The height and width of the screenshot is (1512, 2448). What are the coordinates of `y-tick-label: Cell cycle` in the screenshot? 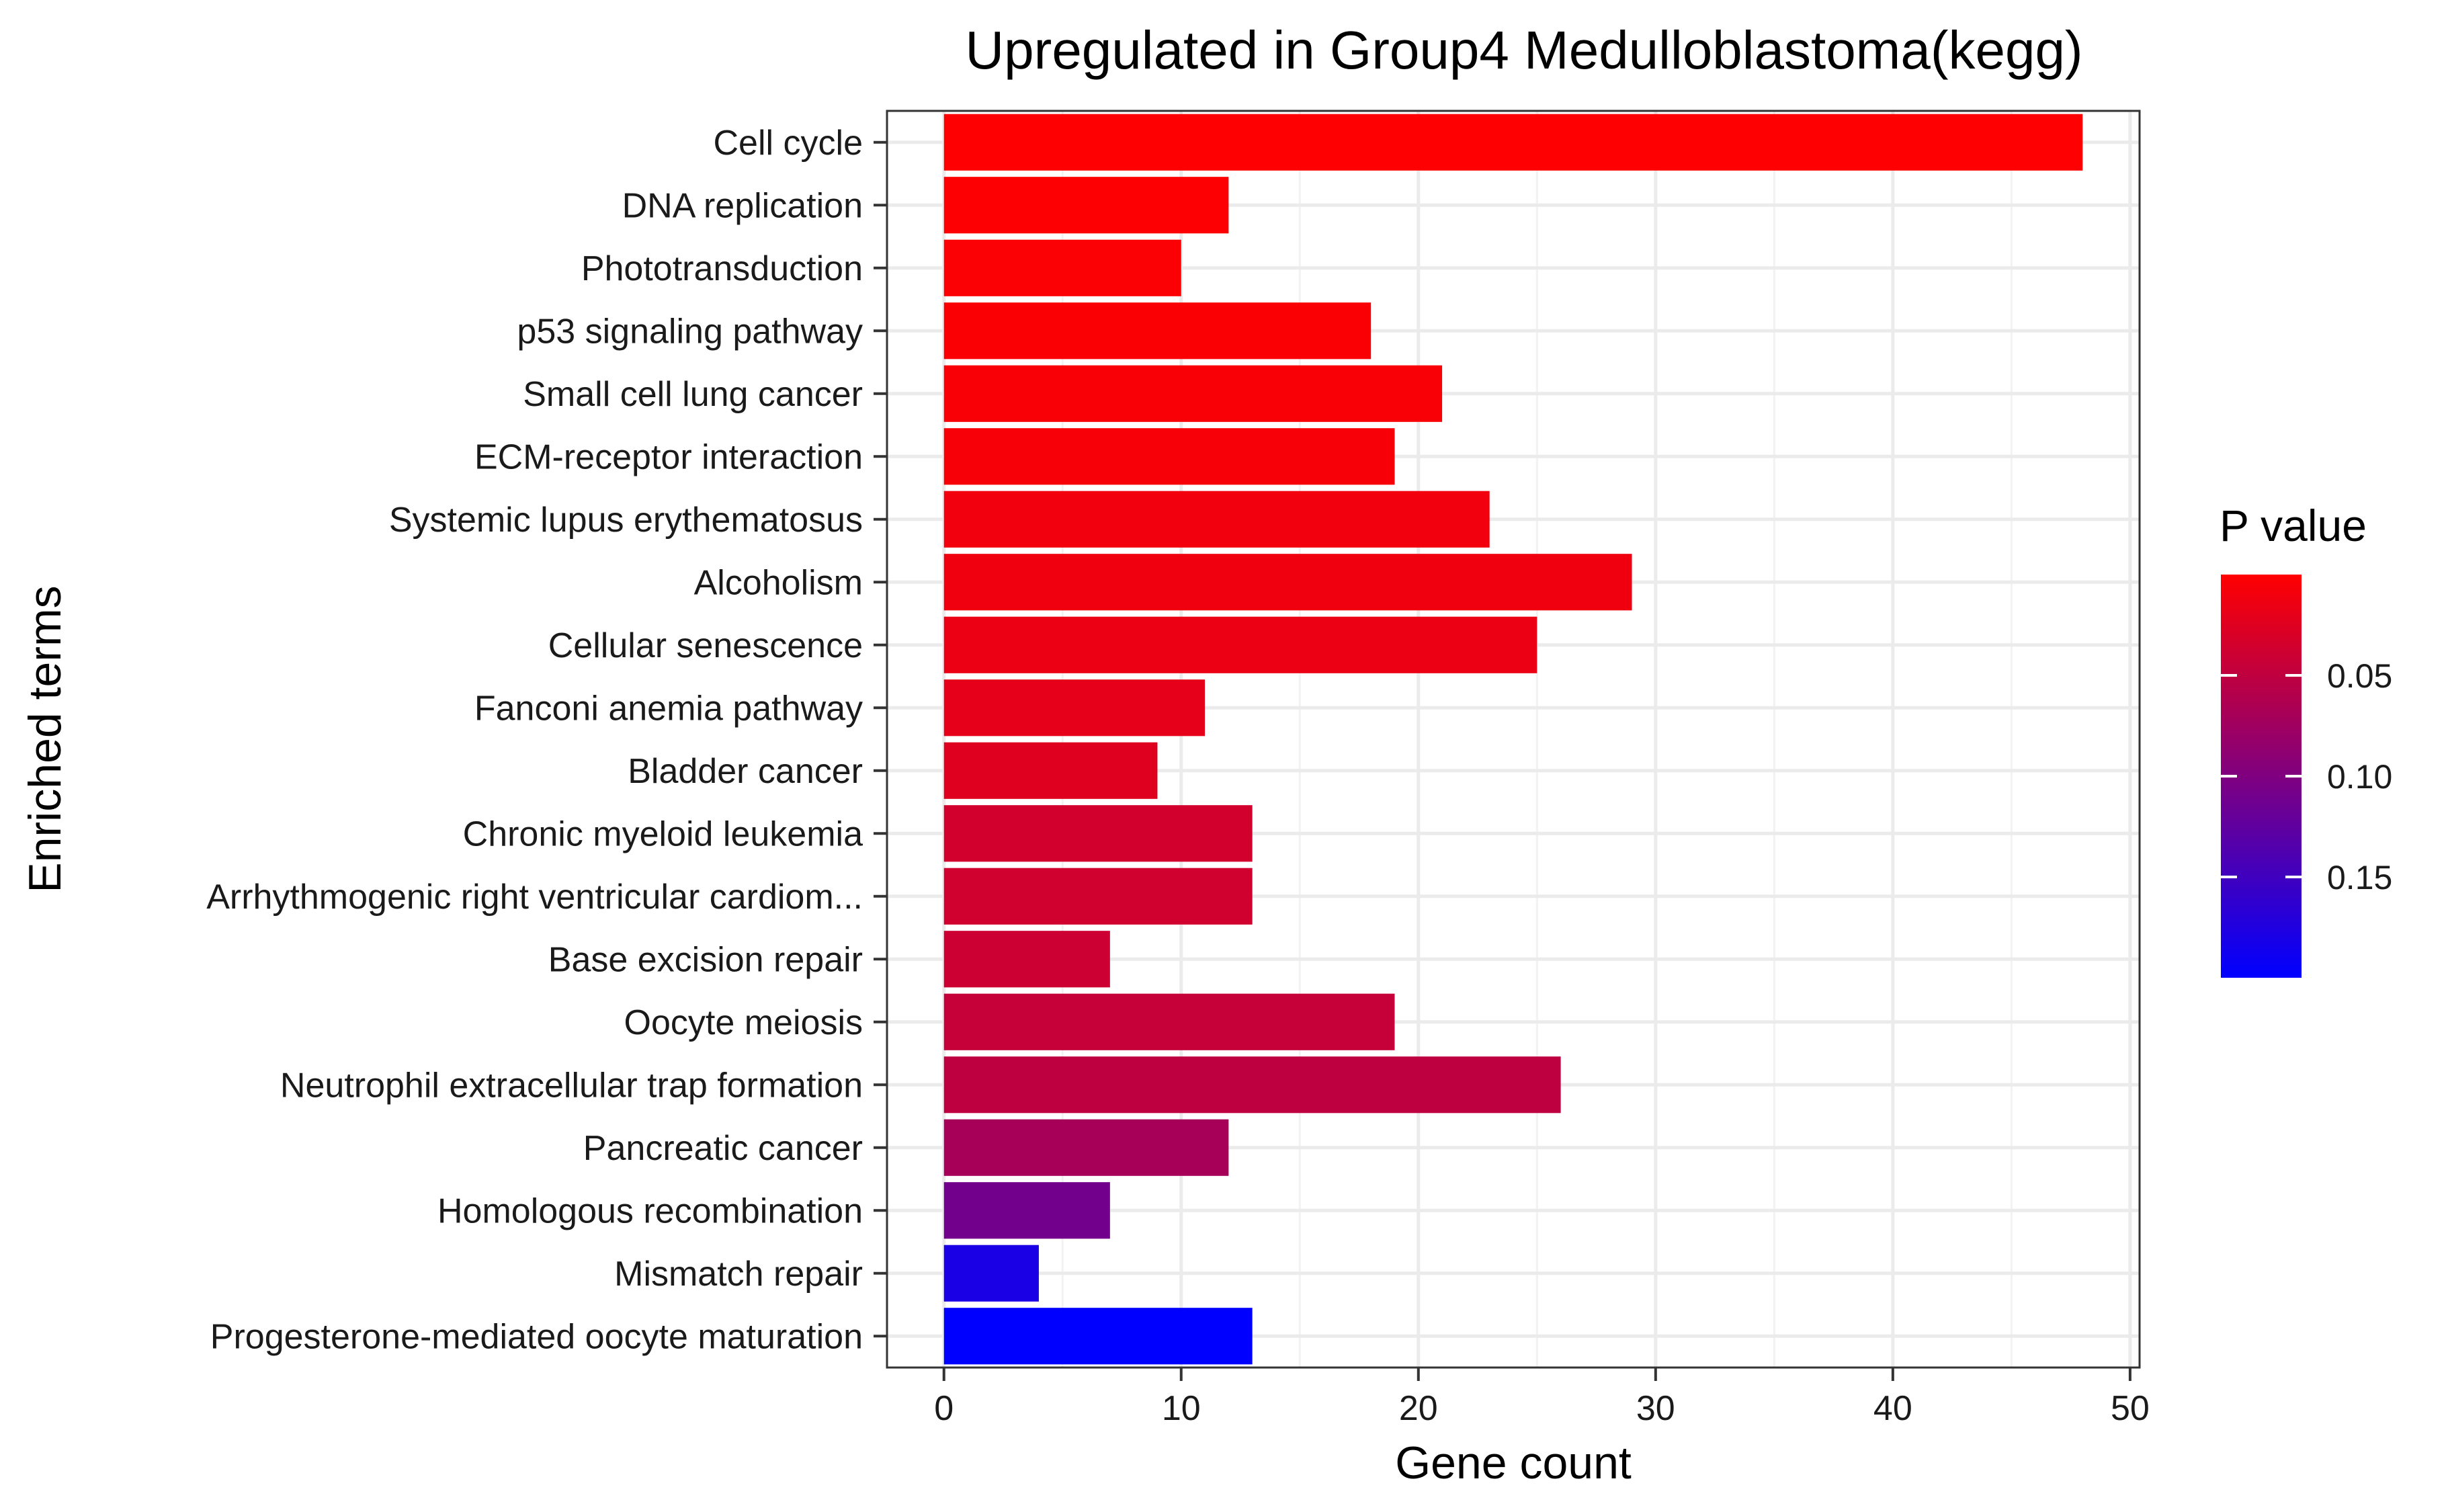 It's located at (789, 144).